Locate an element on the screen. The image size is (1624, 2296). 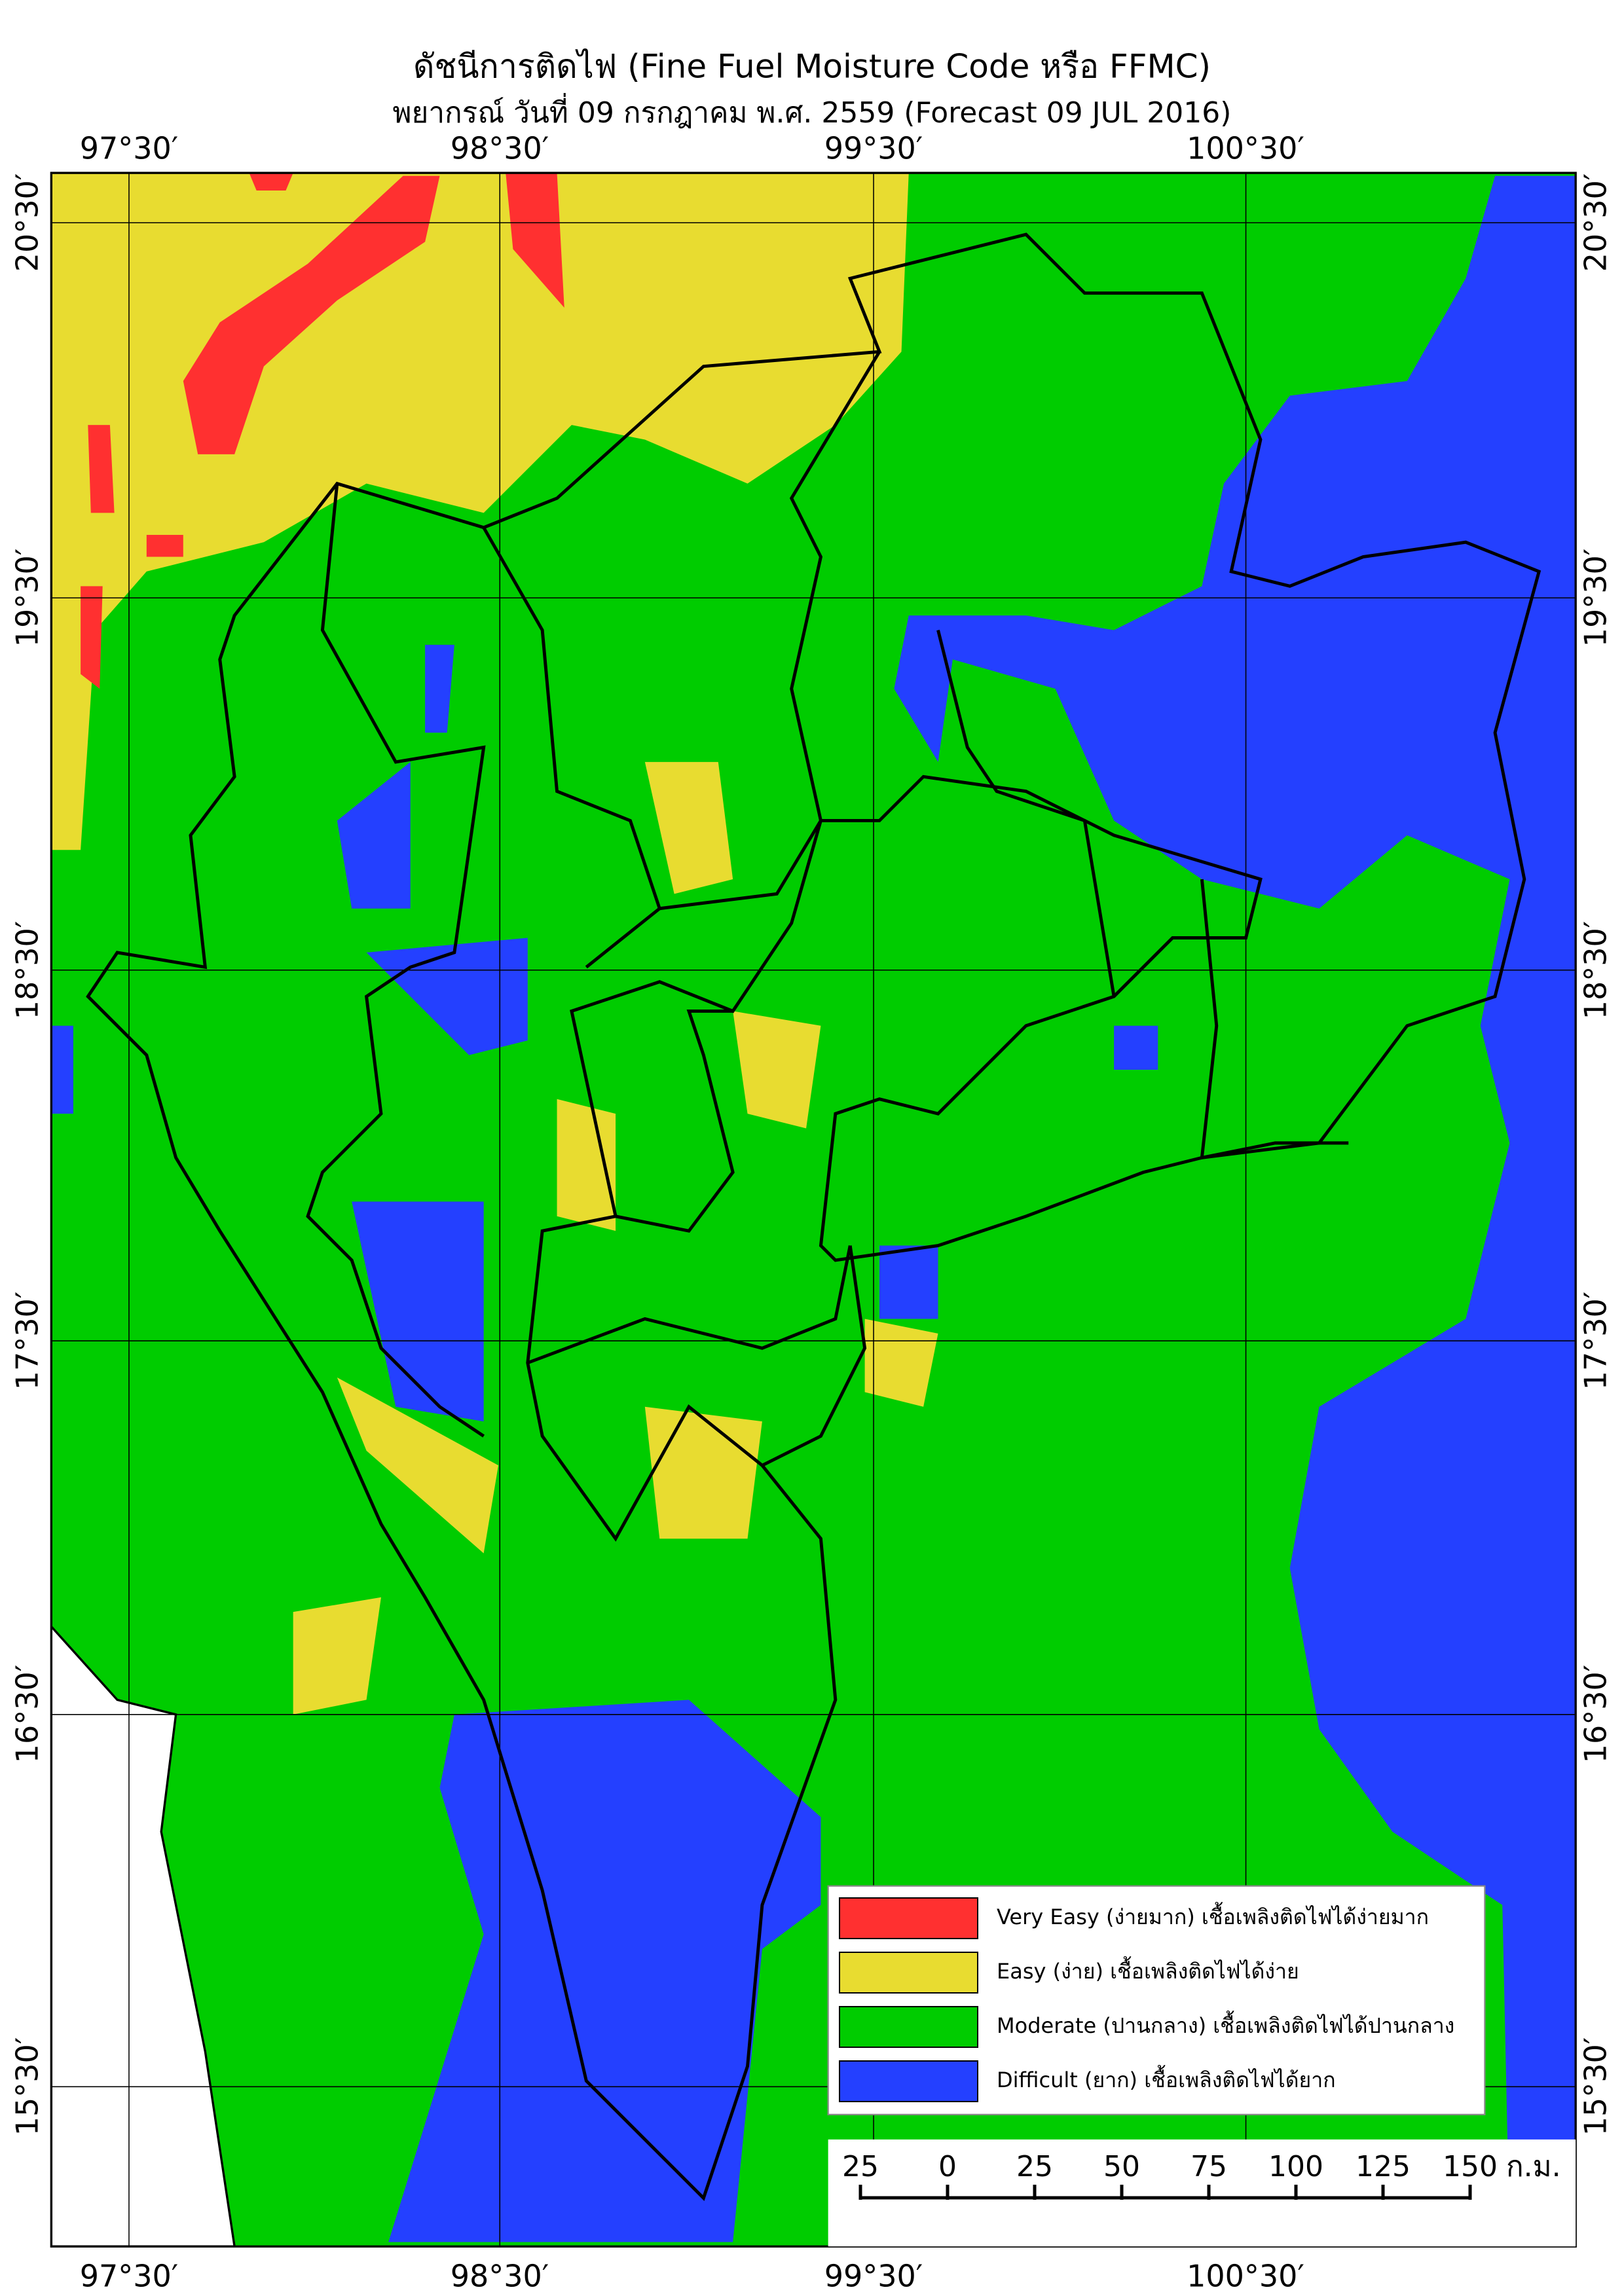
legend-label: Easy (ง่าย) เชื้อเพลิงติดไฟได้ง่าย is located at coordinates (1148, 1970).